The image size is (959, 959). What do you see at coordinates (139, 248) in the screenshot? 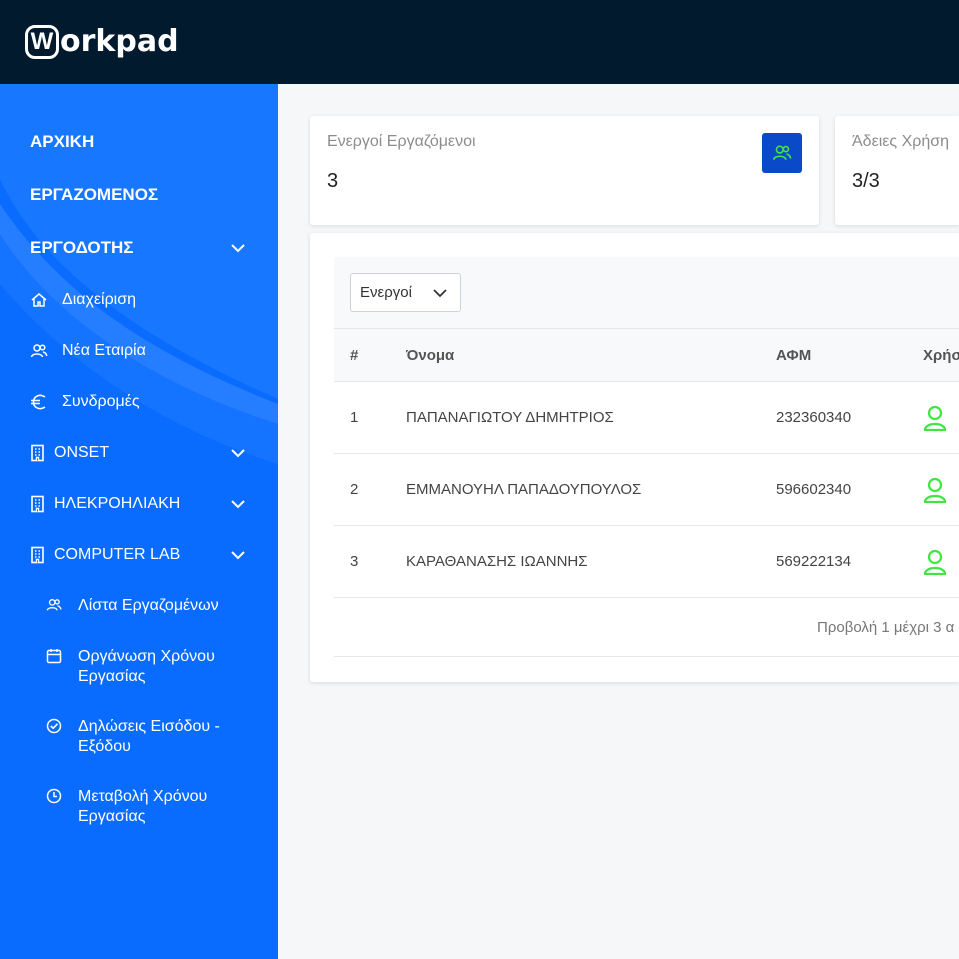
I see `sidebar-item-employer: ΕΡΓΟΔΟΤΗΣ` at bounding box center [139, 248].